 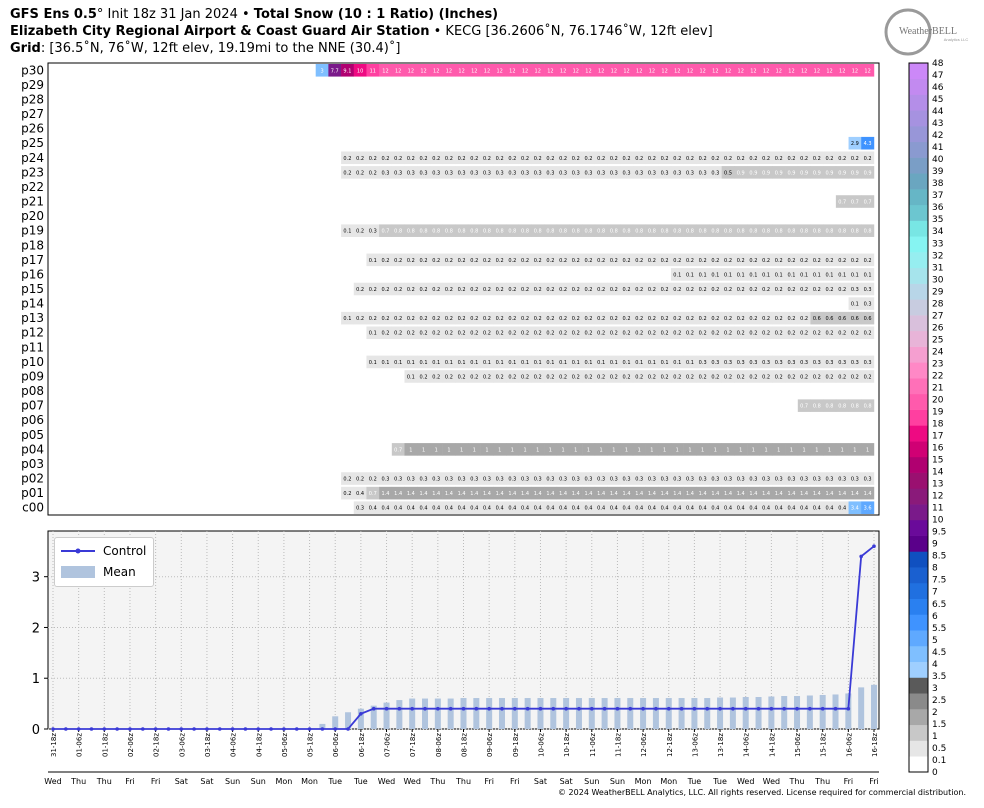 I want to click on member-label: p08, so click(x=32, y=391).